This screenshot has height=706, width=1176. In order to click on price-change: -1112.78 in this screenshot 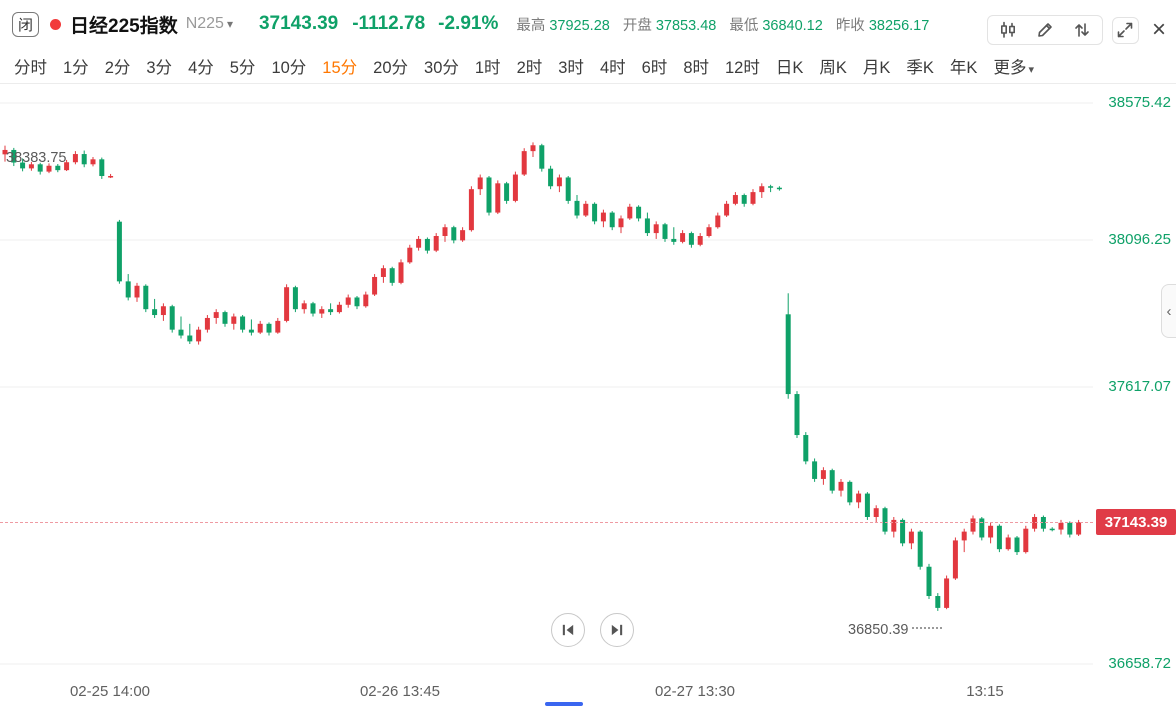, I will do `click(389, 23)`.